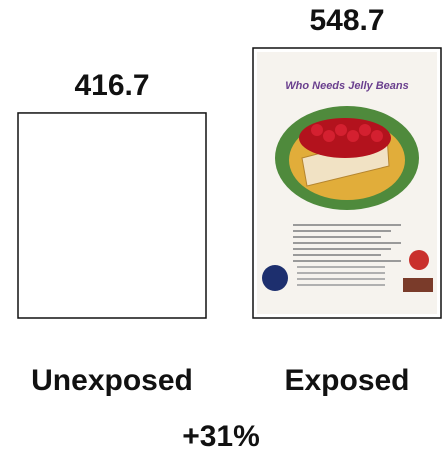 Image resolution: width=442 pixels, height=457 pixels. I want to click on logo, so click(275, 278).